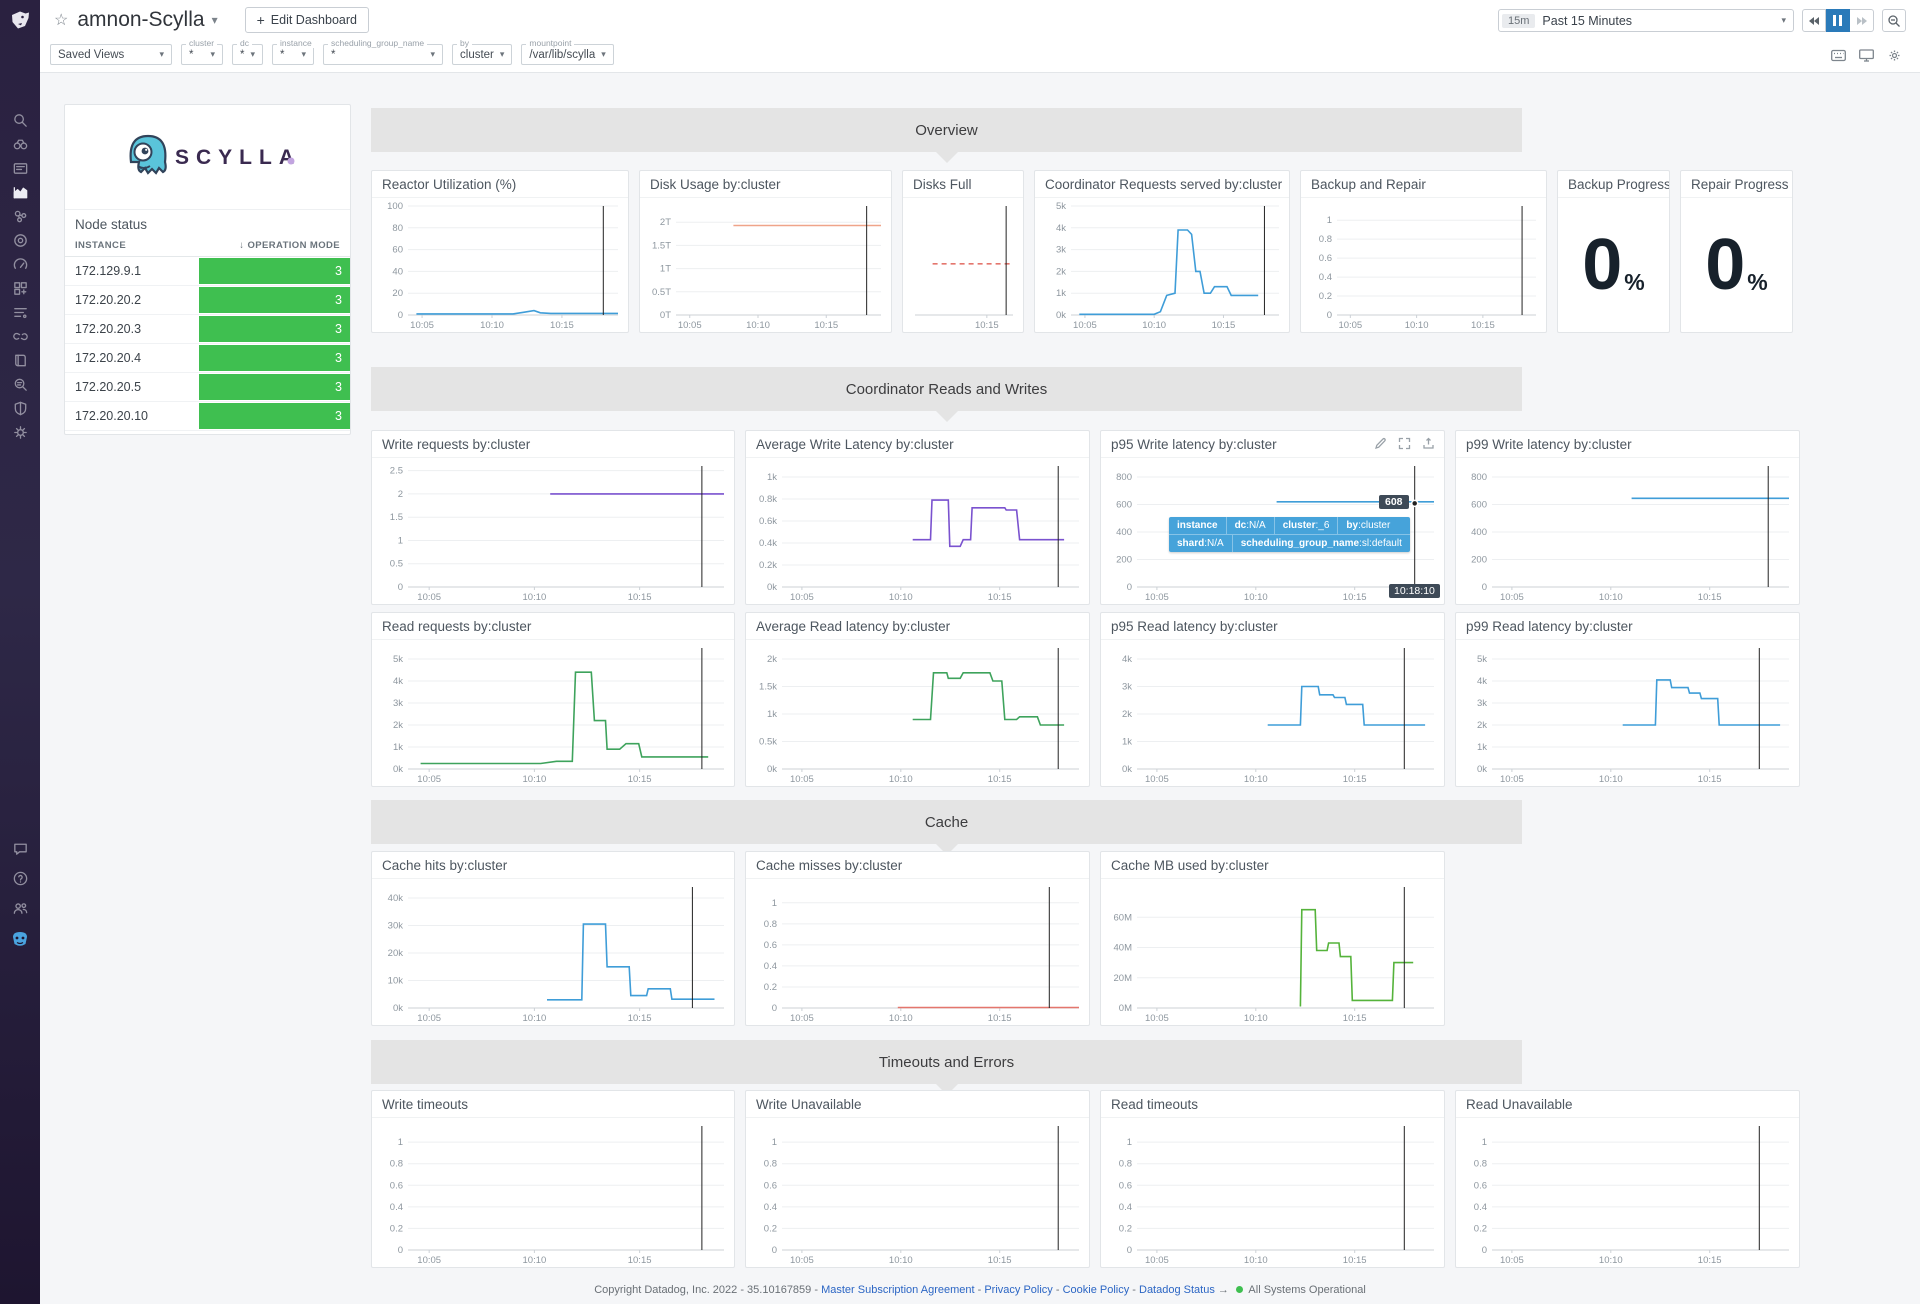  What do you see at coordinates (770, 924) in the screenshot?
I see `svg-text: 0.8` at bounding box center [770, 924].